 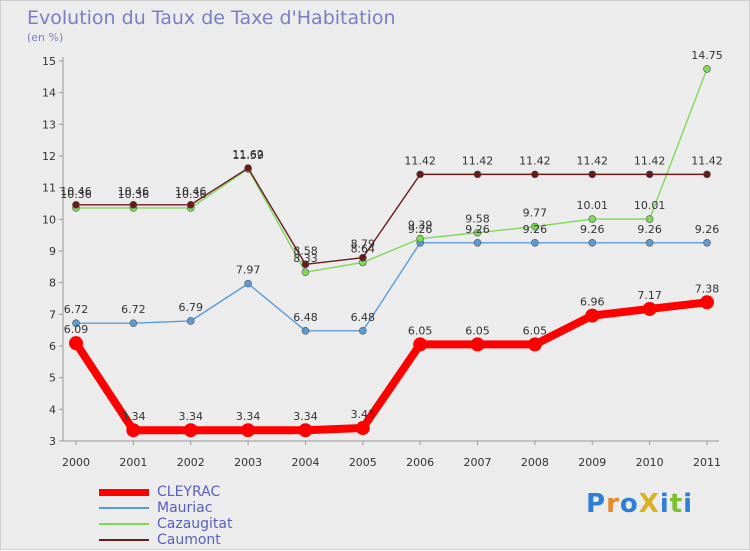 I want to click on chart-unit: (en %), so click(x=45, y=37).